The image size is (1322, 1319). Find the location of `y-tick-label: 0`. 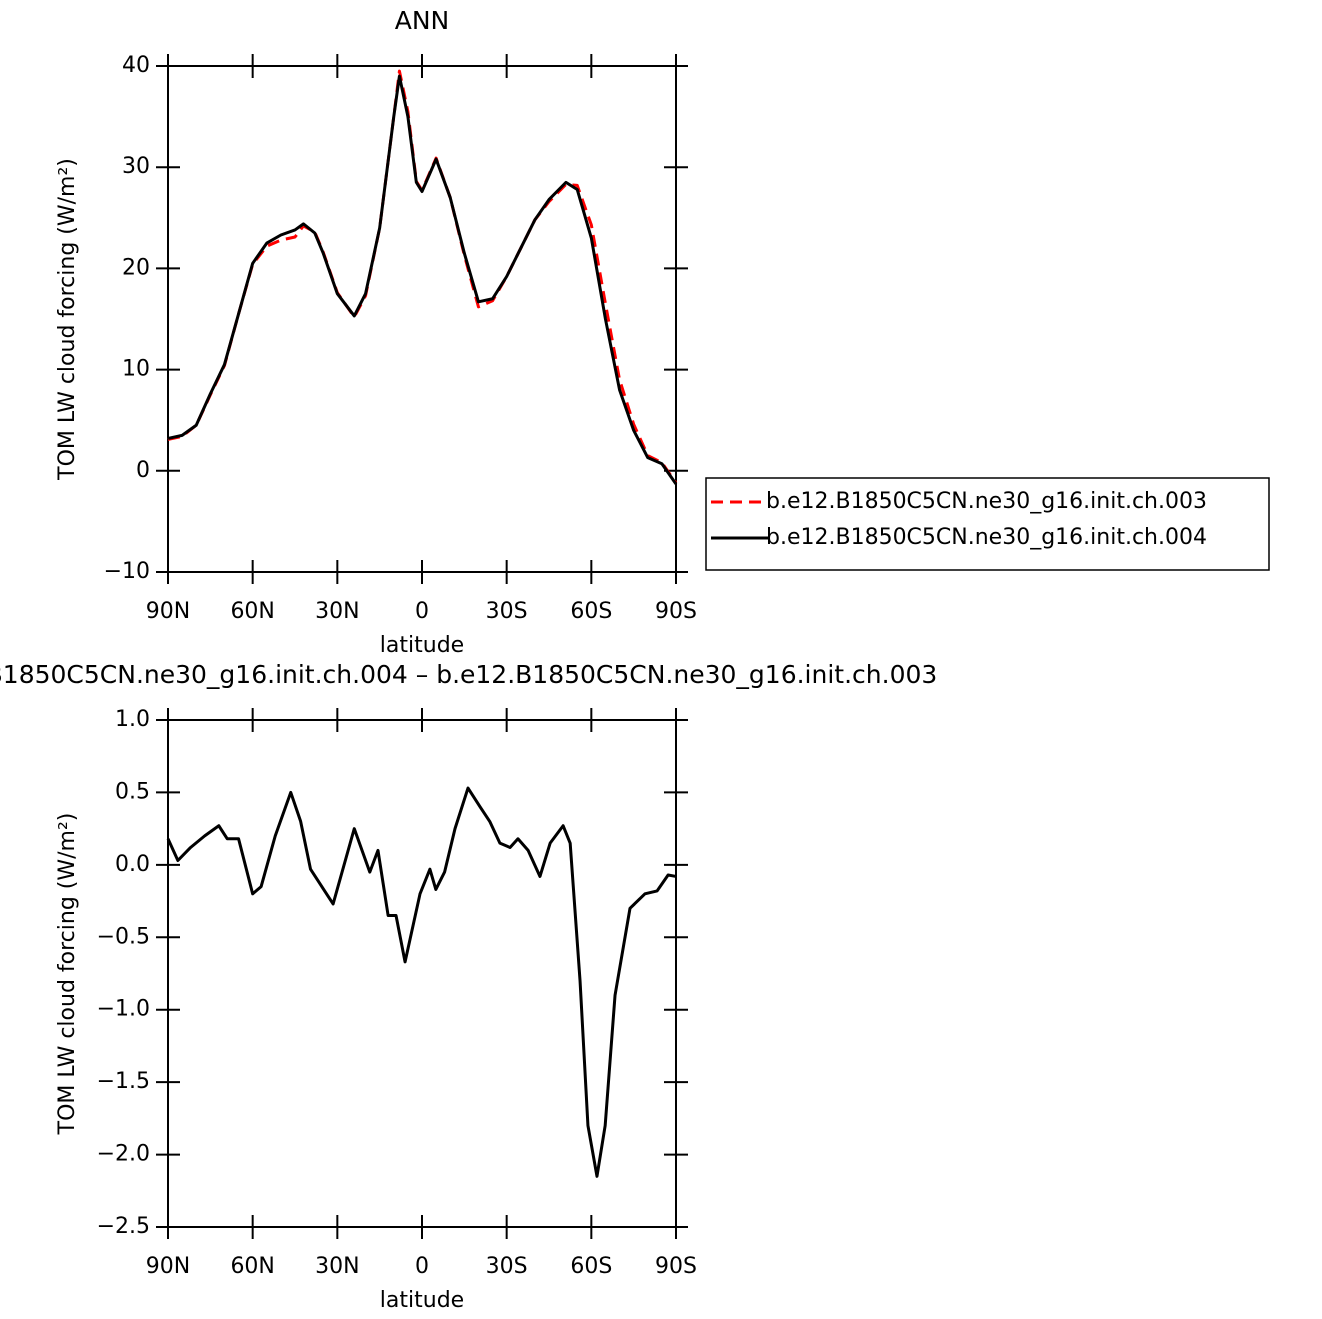

y-tick-label: 0 is located at coordinates (143, 470).